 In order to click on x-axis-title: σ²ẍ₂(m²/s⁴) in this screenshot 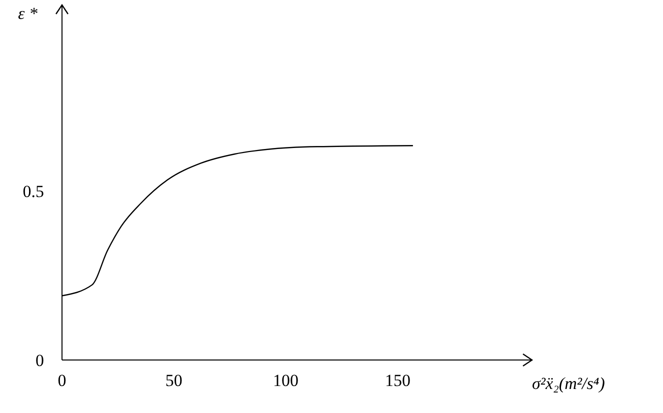, I will do `click(568, 384)`.